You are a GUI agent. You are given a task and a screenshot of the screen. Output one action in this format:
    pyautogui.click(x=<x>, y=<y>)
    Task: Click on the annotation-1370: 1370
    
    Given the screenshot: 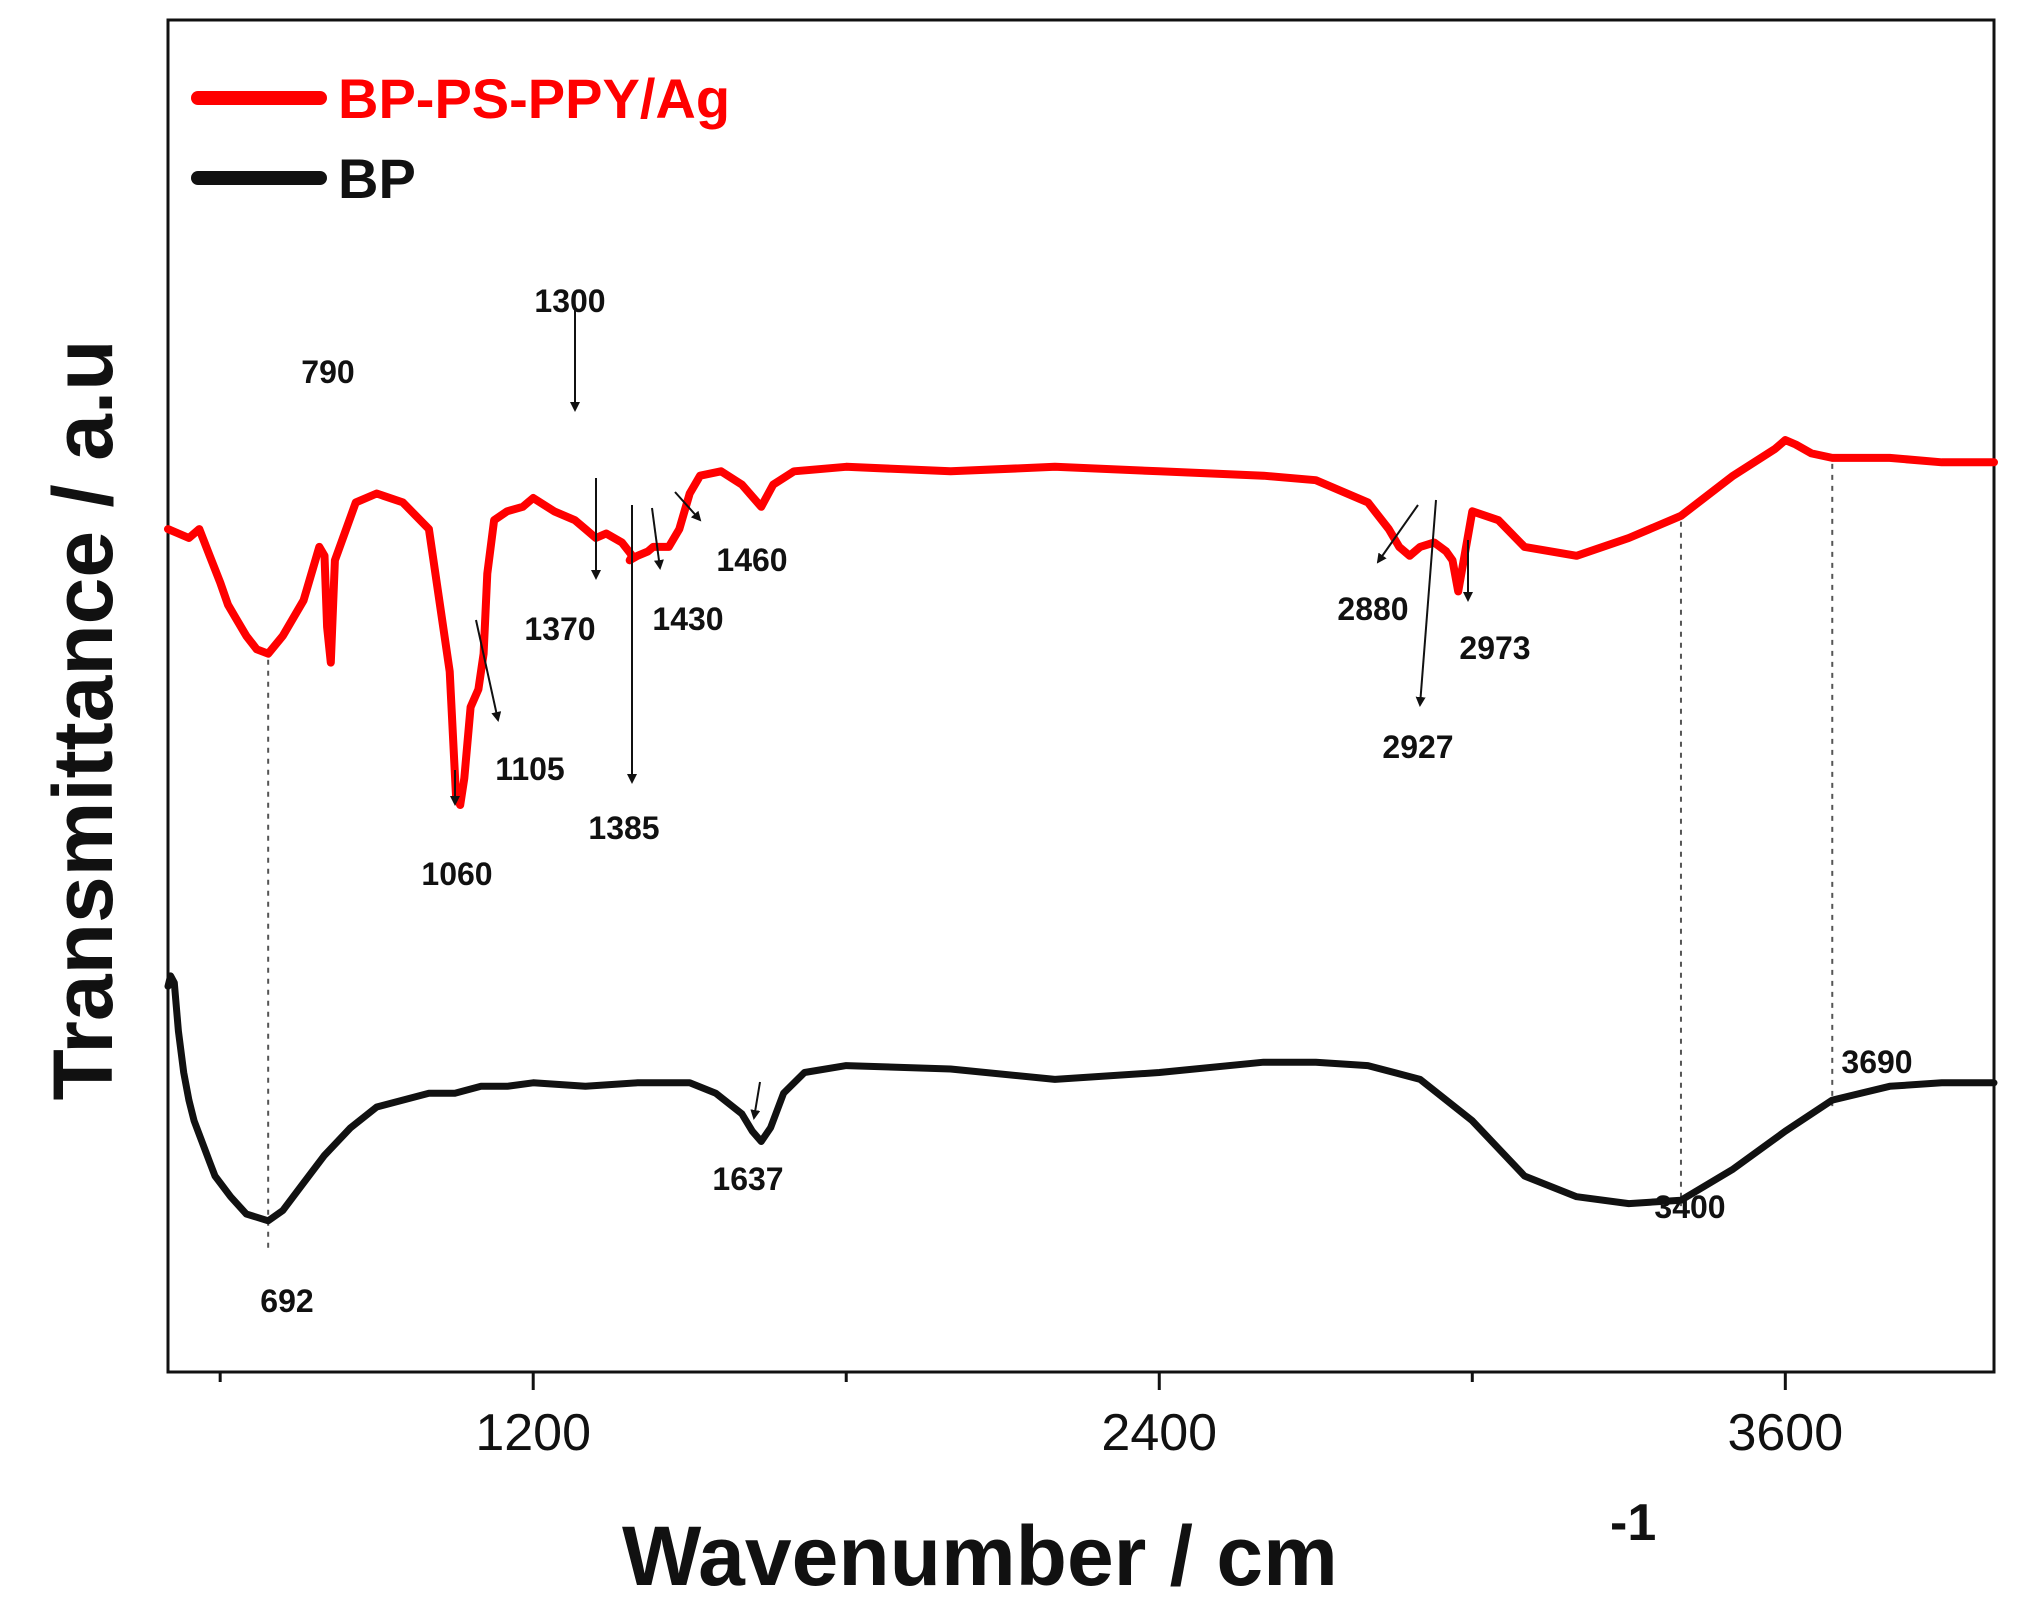 What is the action you would take?
    pyautogui.click(x=559, y=629)
    